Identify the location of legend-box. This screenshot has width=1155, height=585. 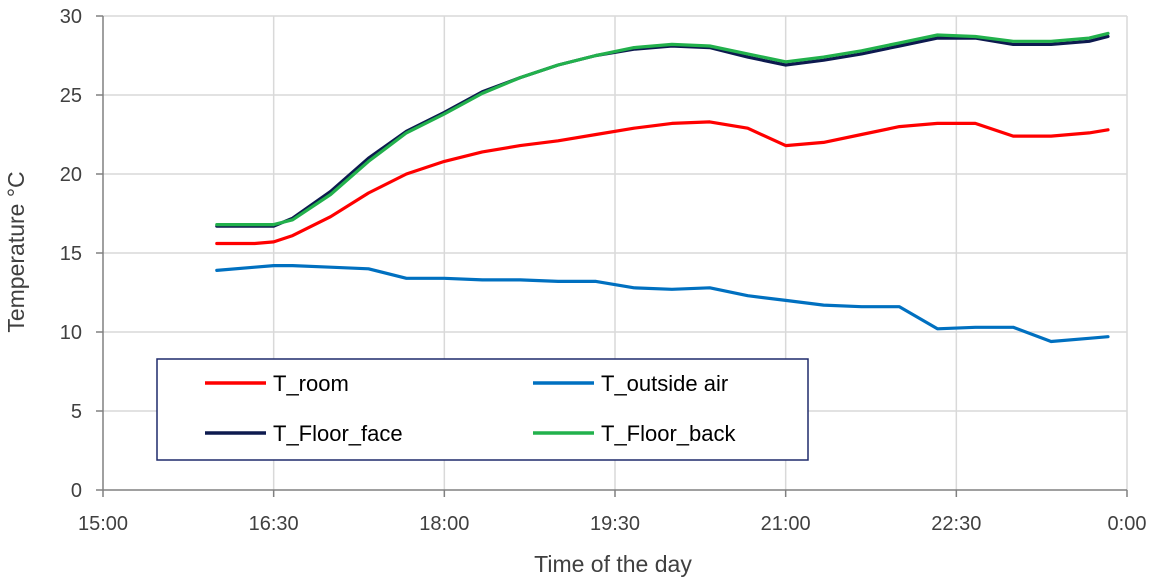
(482, 409).